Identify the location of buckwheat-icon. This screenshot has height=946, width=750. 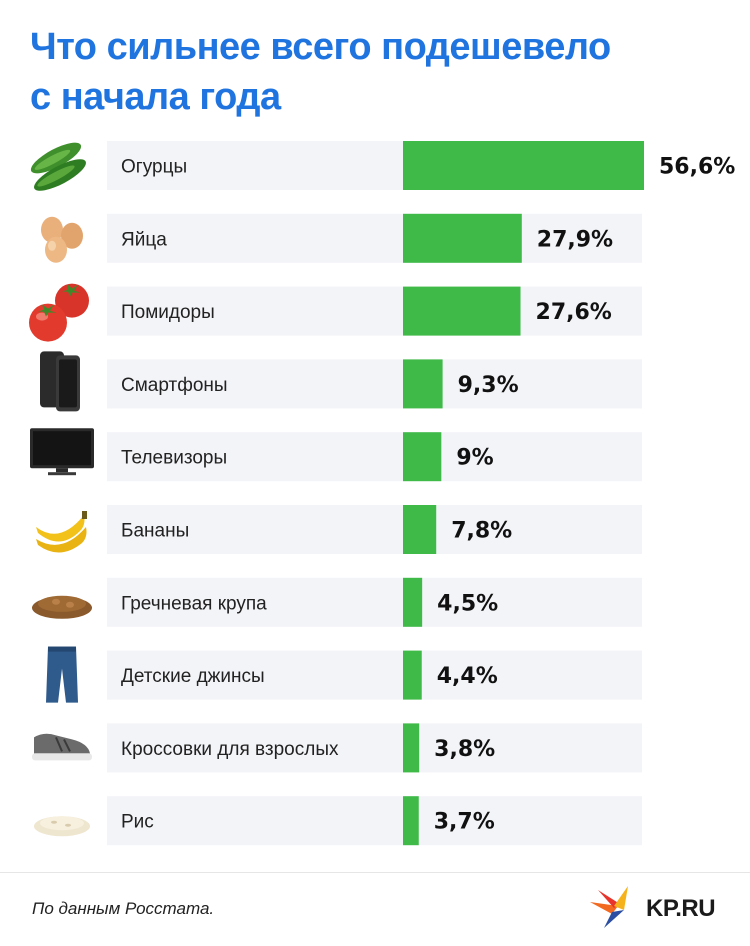
(62, 607).